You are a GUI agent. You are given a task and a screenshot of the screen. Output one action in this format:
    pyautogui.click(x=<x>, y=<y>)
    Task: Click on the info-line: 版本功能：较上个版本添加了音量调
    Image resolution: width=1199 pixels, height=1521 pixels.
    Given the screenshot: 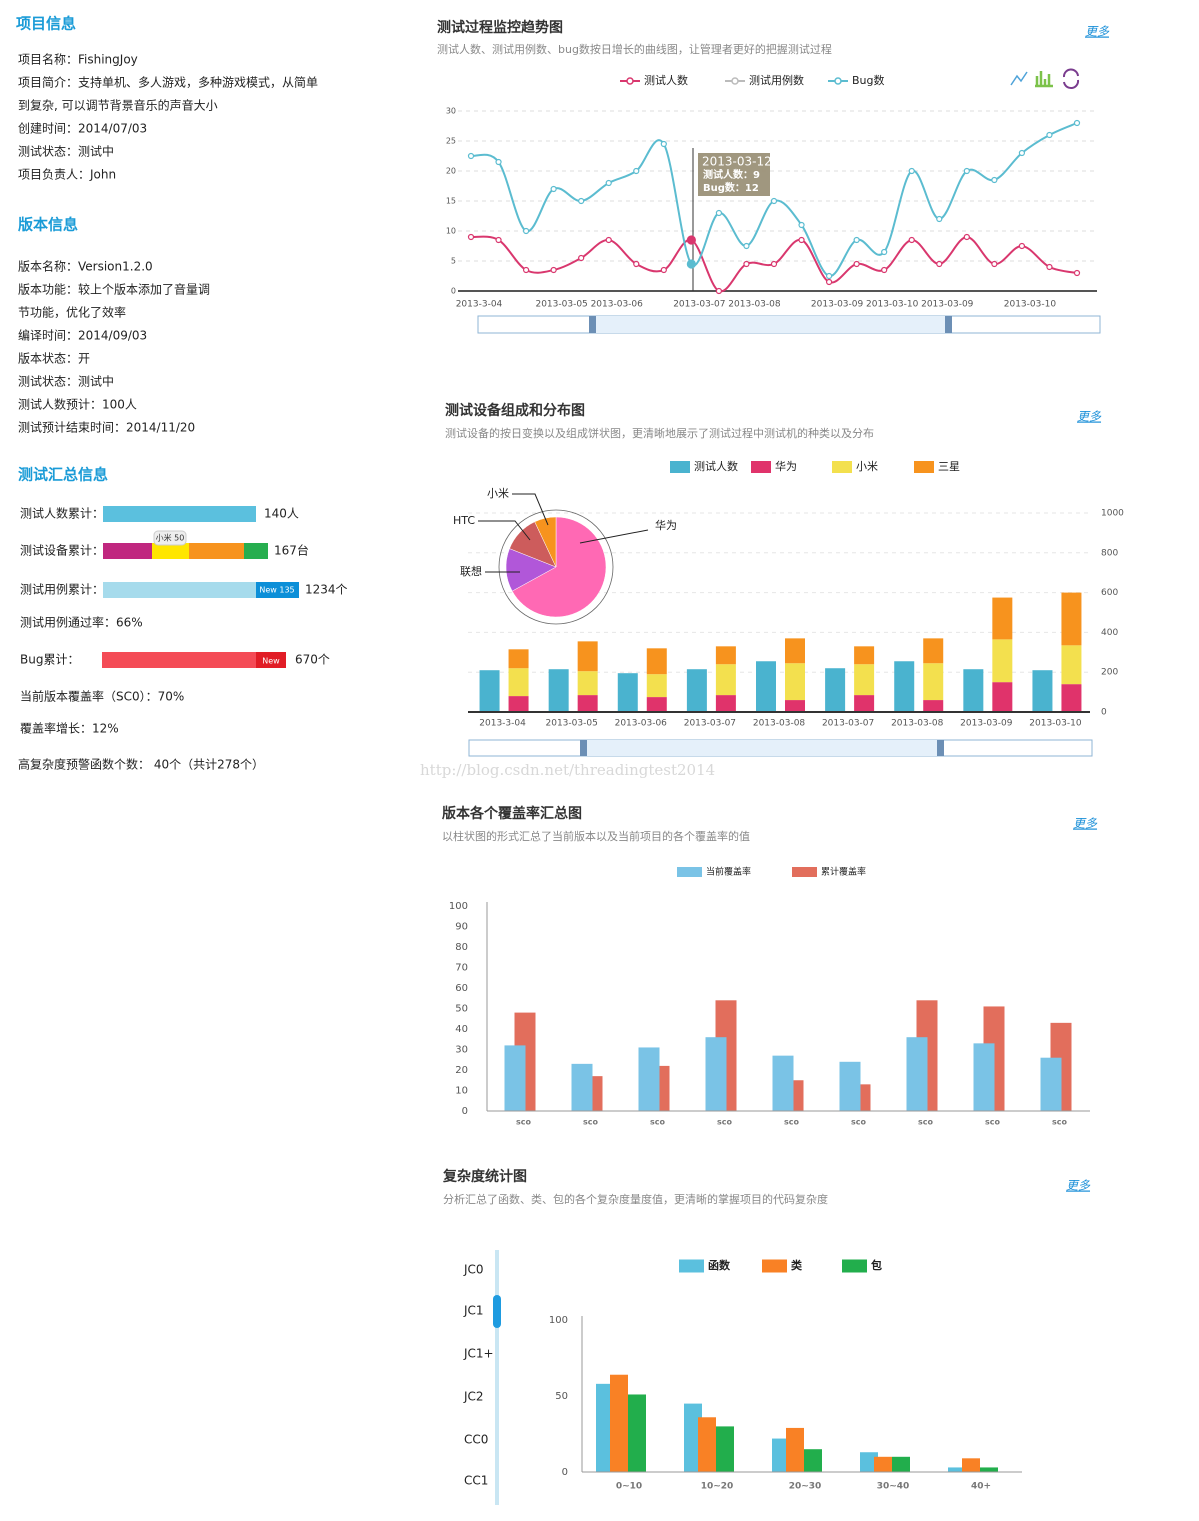 What is the action you would take?
    pyautogui.click(x=114, y=289)
    